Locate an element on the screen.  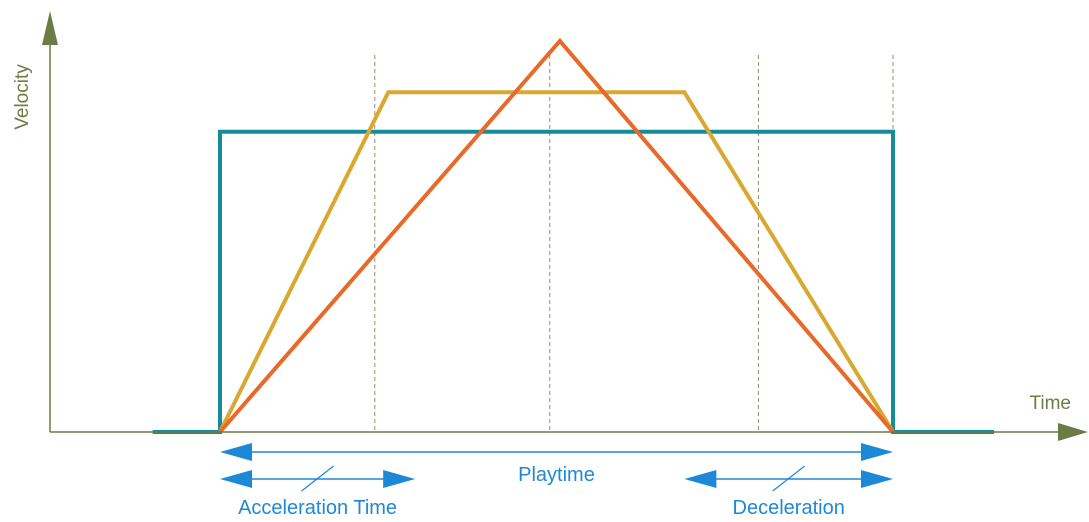
annotations: Playtime Acceleration Time Deceleration is located at coordinates (556, 481).